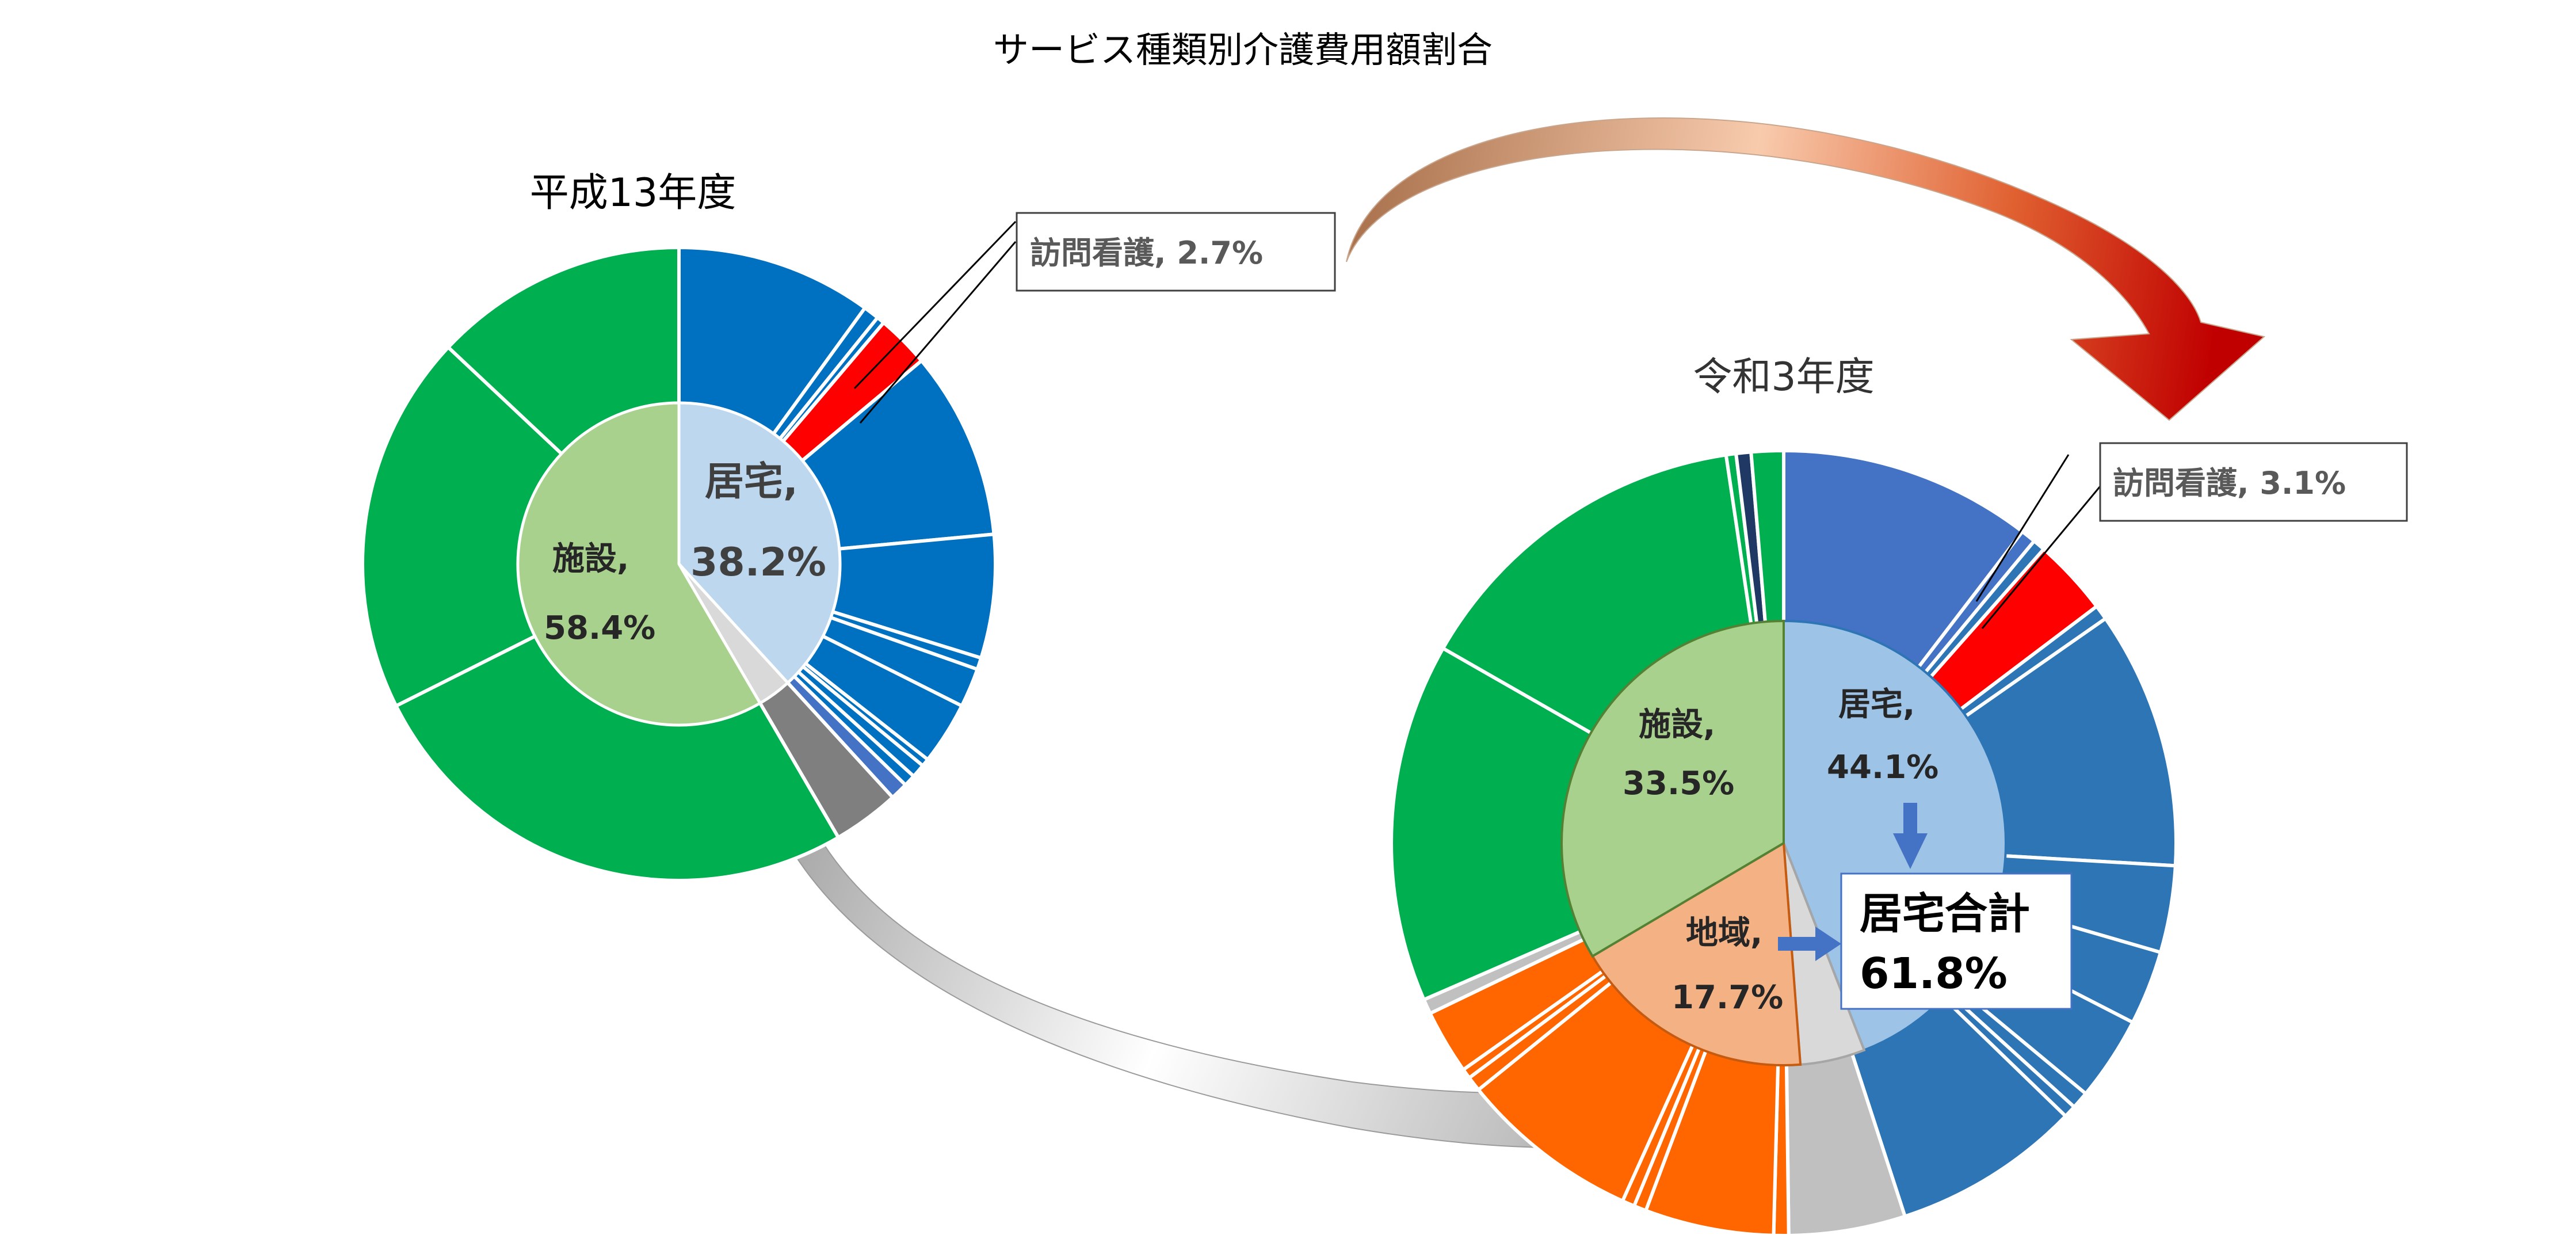 This screenshot has width=2576, height=1254. What do you see at coordinates (1724, 933) in the screenshot?
I see `chart2-community-label: 地域,` at bounding box center [1724, 933].